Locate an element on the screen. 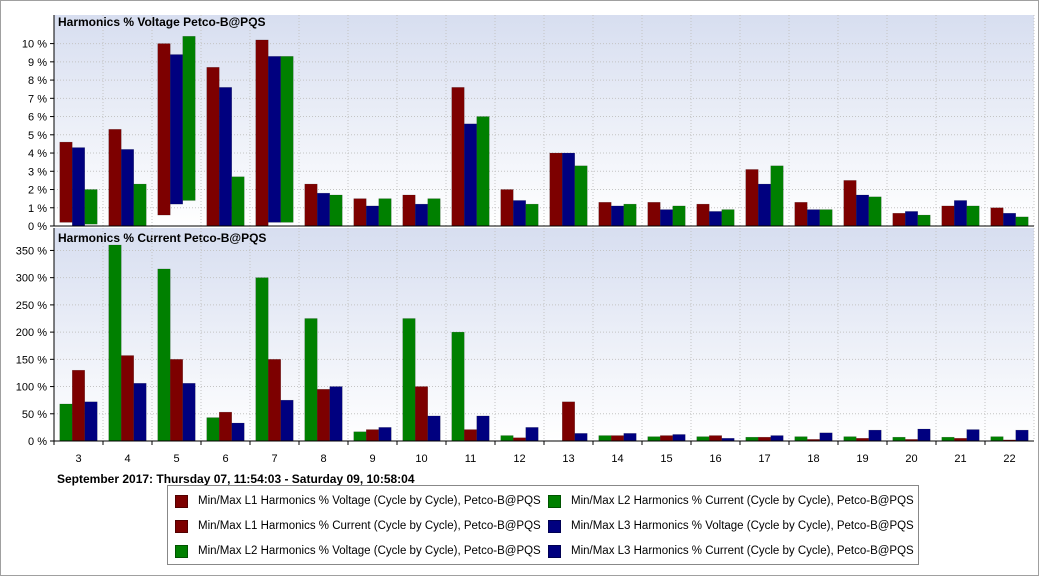 The image size is (1039, 576). voltage-y-tick-label: 2 % is located at coordinates (37, 191).